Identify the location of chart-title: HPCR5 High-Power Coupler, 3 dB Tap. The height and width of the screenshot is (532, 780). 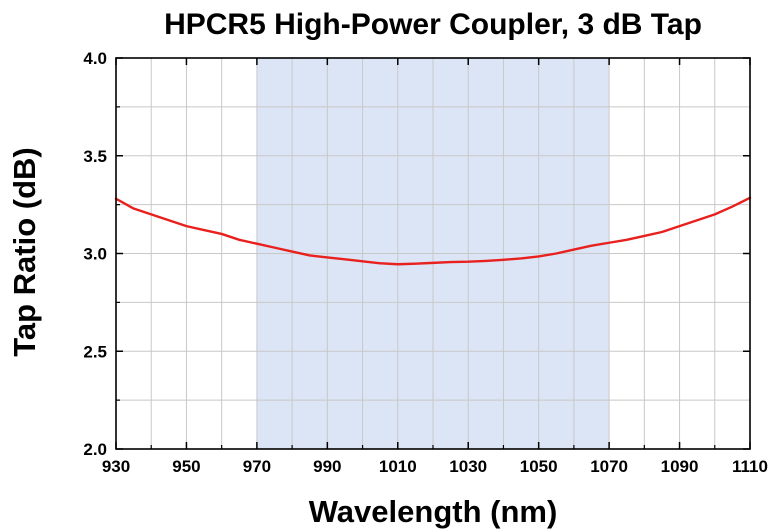
(433, 24).